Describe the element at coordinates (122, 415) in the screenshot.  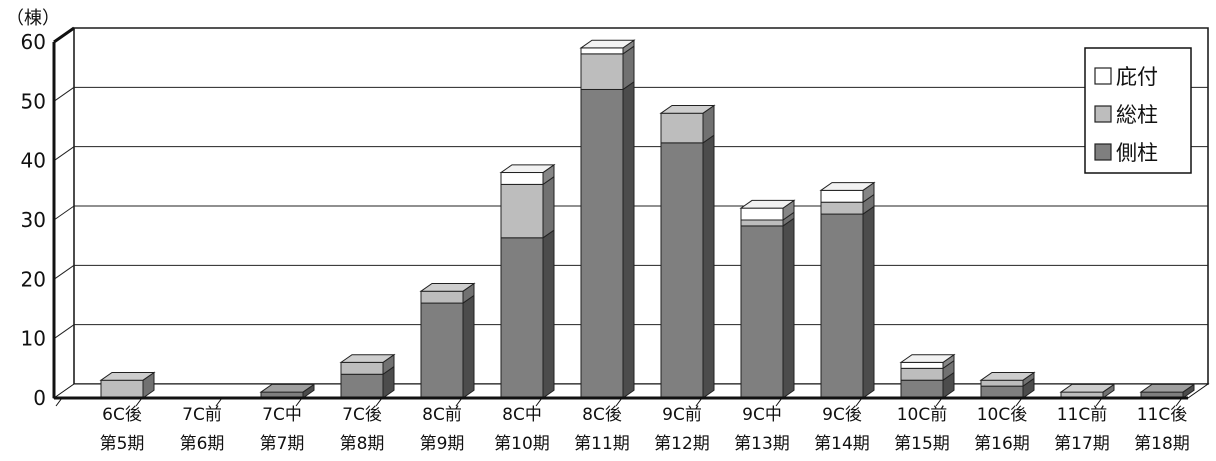
I see `category-label-line1: 6C後` at that location.